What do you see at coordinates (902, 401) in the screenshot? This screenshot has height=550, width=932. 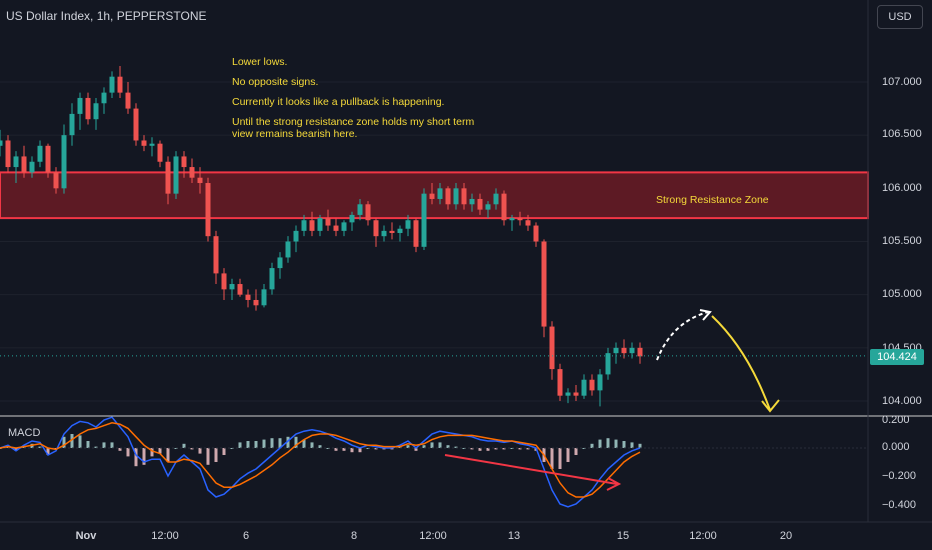 I see `price-tick: 104.000` at bounding box center [902, 401].